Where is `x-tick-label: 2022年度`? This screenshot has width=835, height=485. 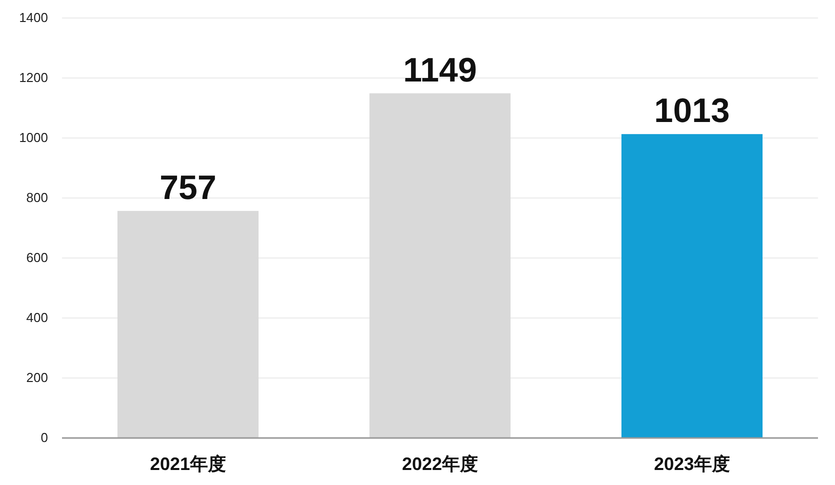
x-tick-label: 2022年度 is located at coordinates (440, 464).